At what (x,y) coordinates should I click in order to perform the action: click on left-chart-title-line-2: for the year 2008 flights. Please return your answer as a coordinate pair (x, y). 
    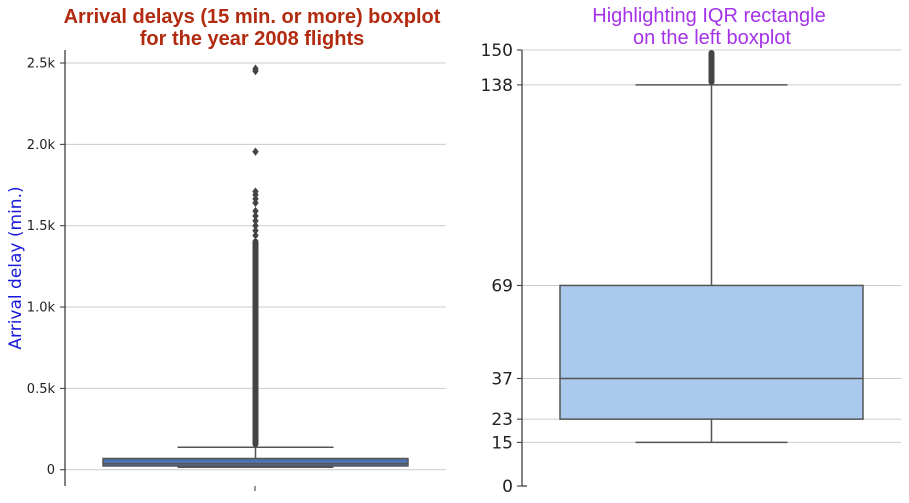
    Looking at the image, I should click on (252, 39).